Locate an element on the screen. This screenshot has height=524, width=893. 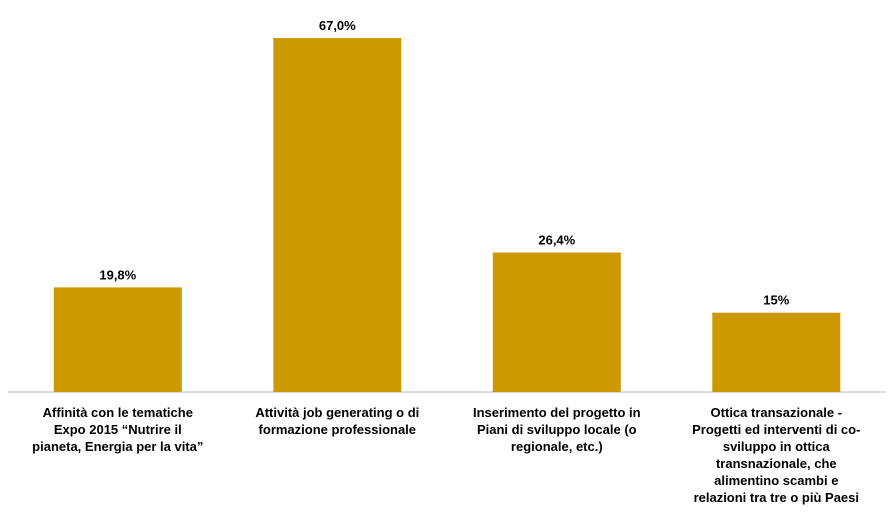
category-label-4-line-2: Progetti ed interventi di co- is located at coordinates (776, 429).